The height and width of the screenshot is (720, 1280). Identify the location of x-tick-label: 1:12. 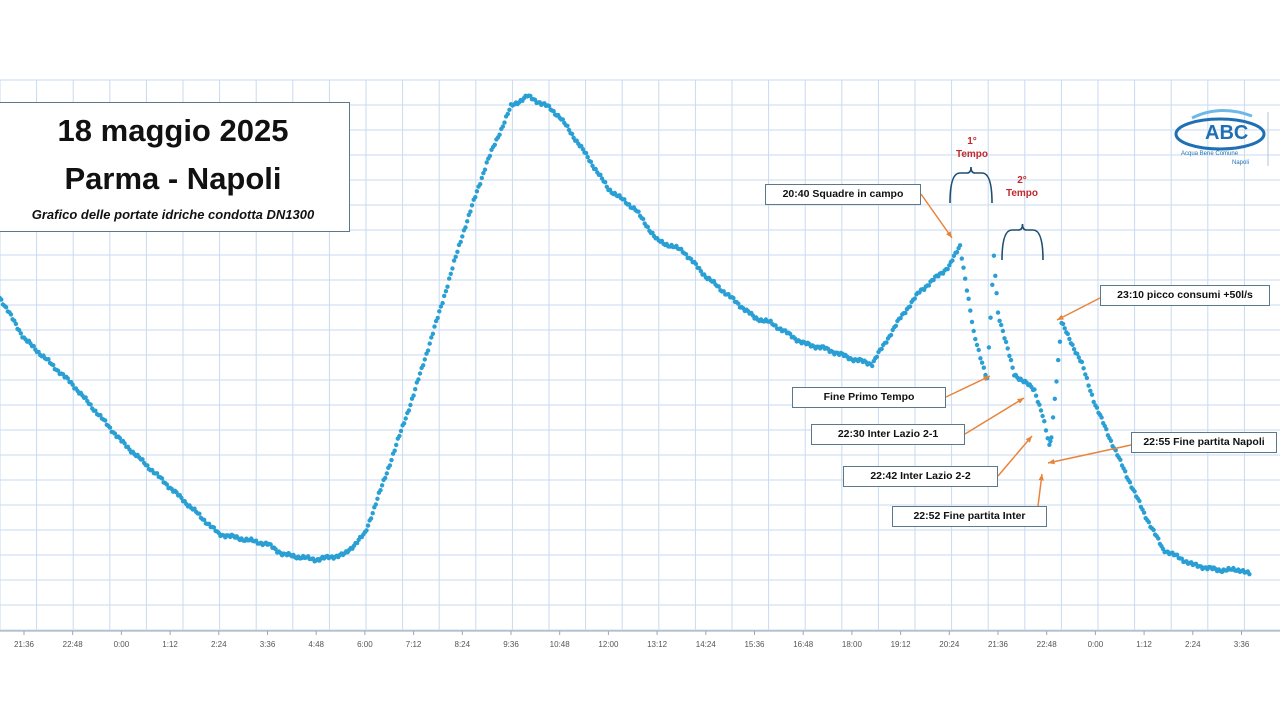
(1144, 644).